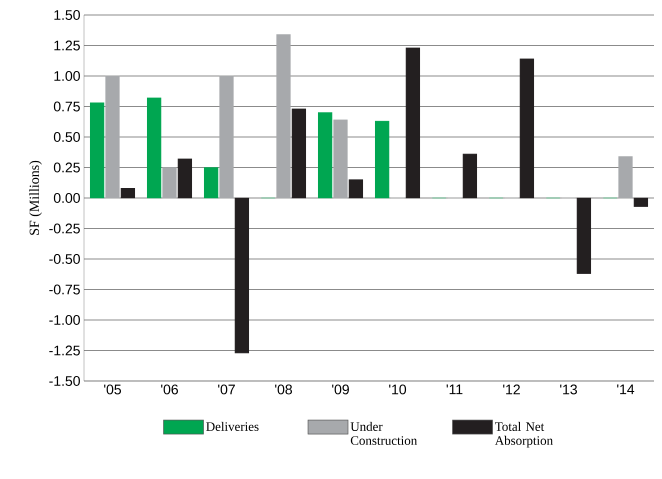  What do you see at coordinates (67, 198) in the screenshot?
I see `y-tick-label: 0.00` at bounding box center [67, 198].